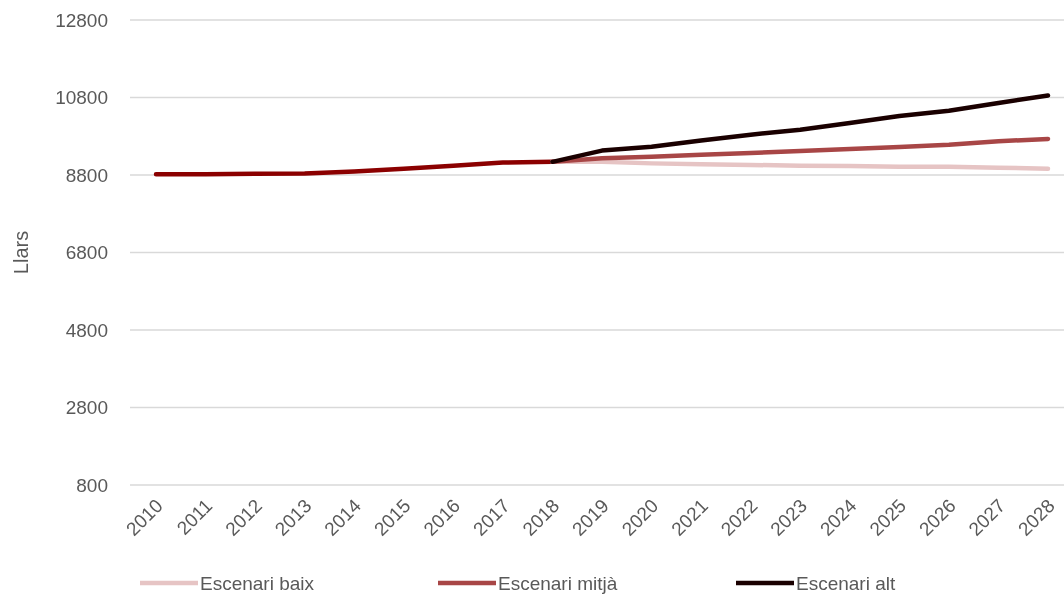 The image size is (1064, 603). Describe the element at coordinates (81, 98) in the screenshot. I see `y-tick-label: 10800` at that location.